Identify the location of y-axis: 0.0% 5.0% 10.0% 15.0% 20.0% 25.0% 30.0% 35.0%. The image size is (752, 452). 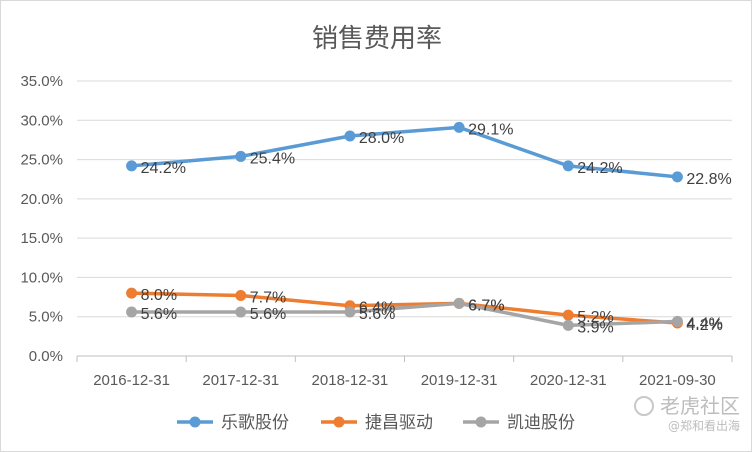
(41, 219).